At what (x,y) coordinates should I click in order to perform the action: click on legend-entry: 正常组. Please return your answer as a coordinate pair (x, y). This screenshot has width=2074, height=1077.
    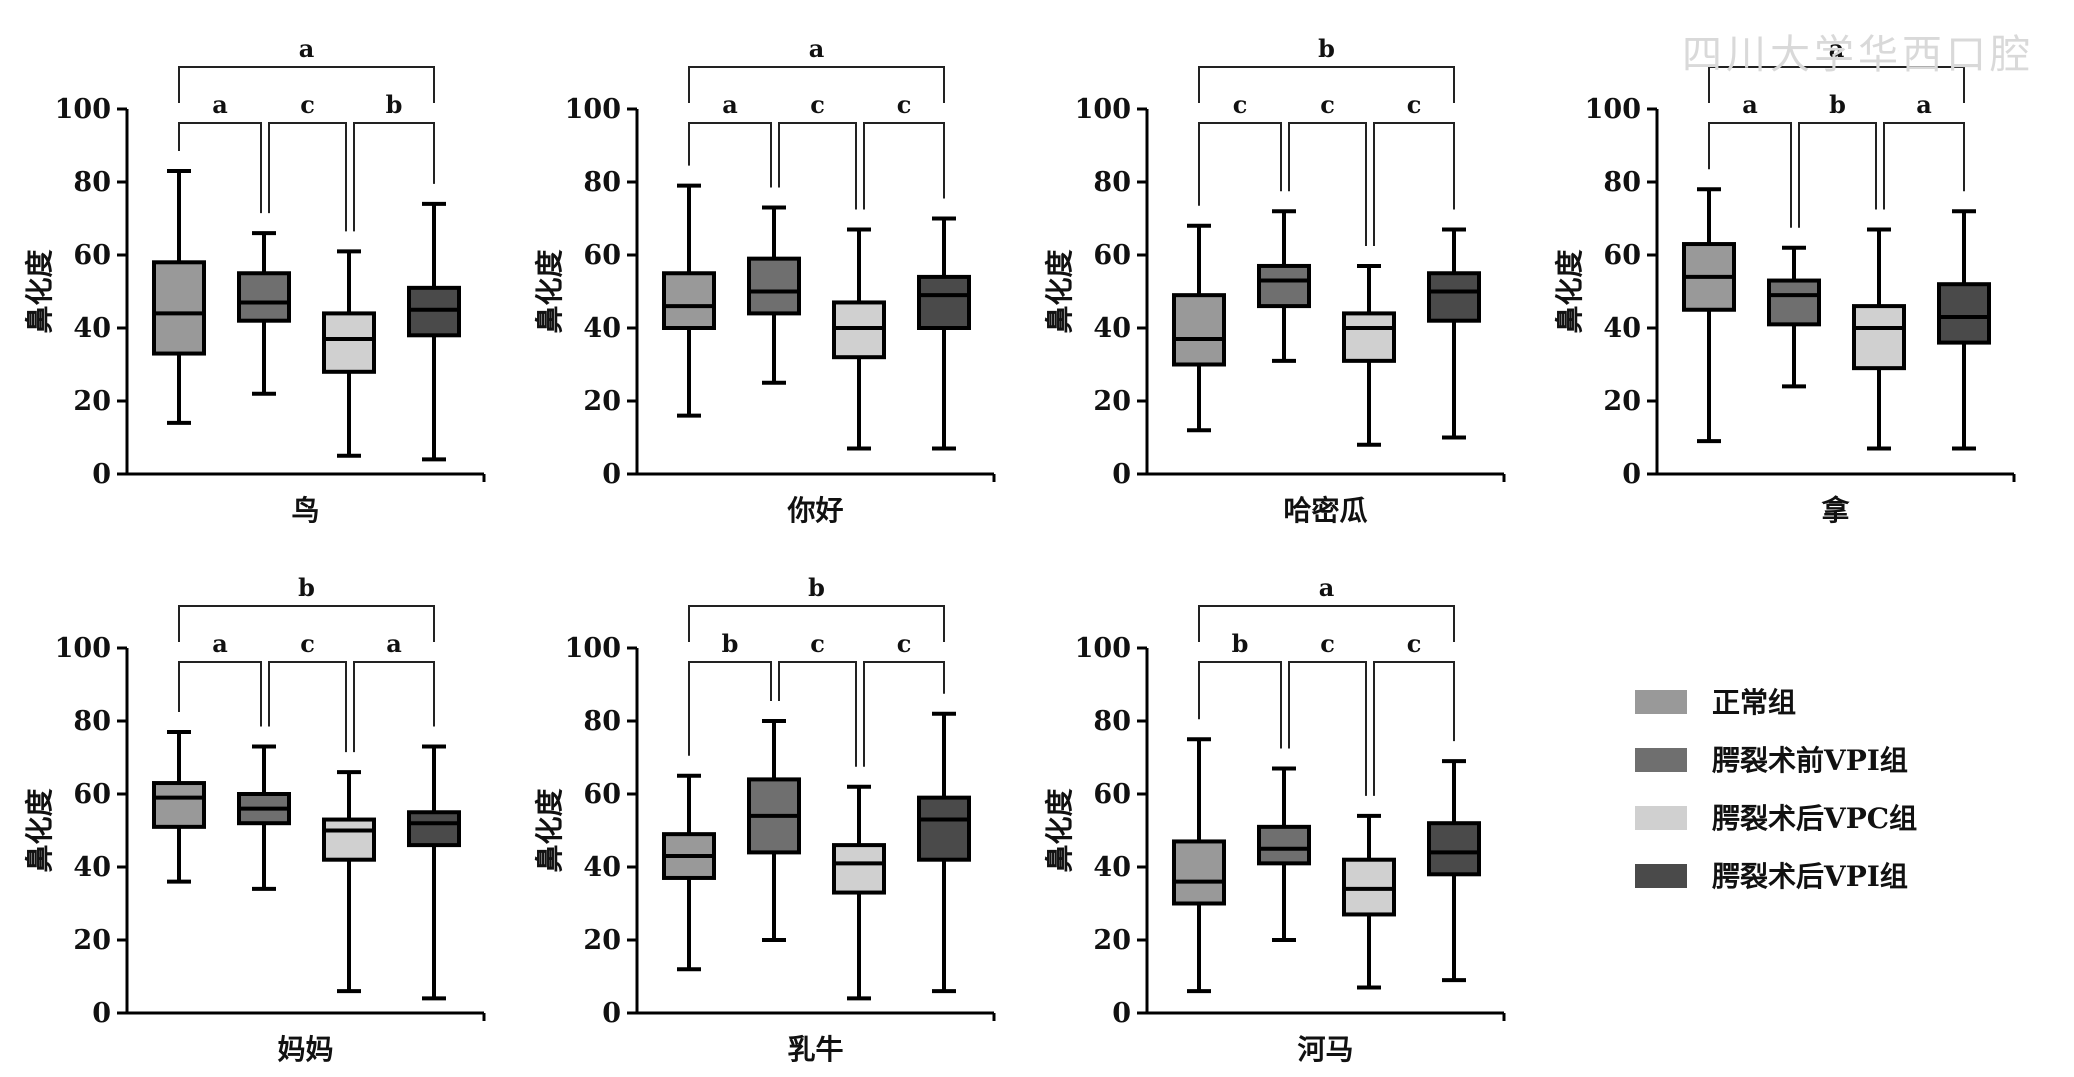
    Looking at the image, I should click on (1715, 702).